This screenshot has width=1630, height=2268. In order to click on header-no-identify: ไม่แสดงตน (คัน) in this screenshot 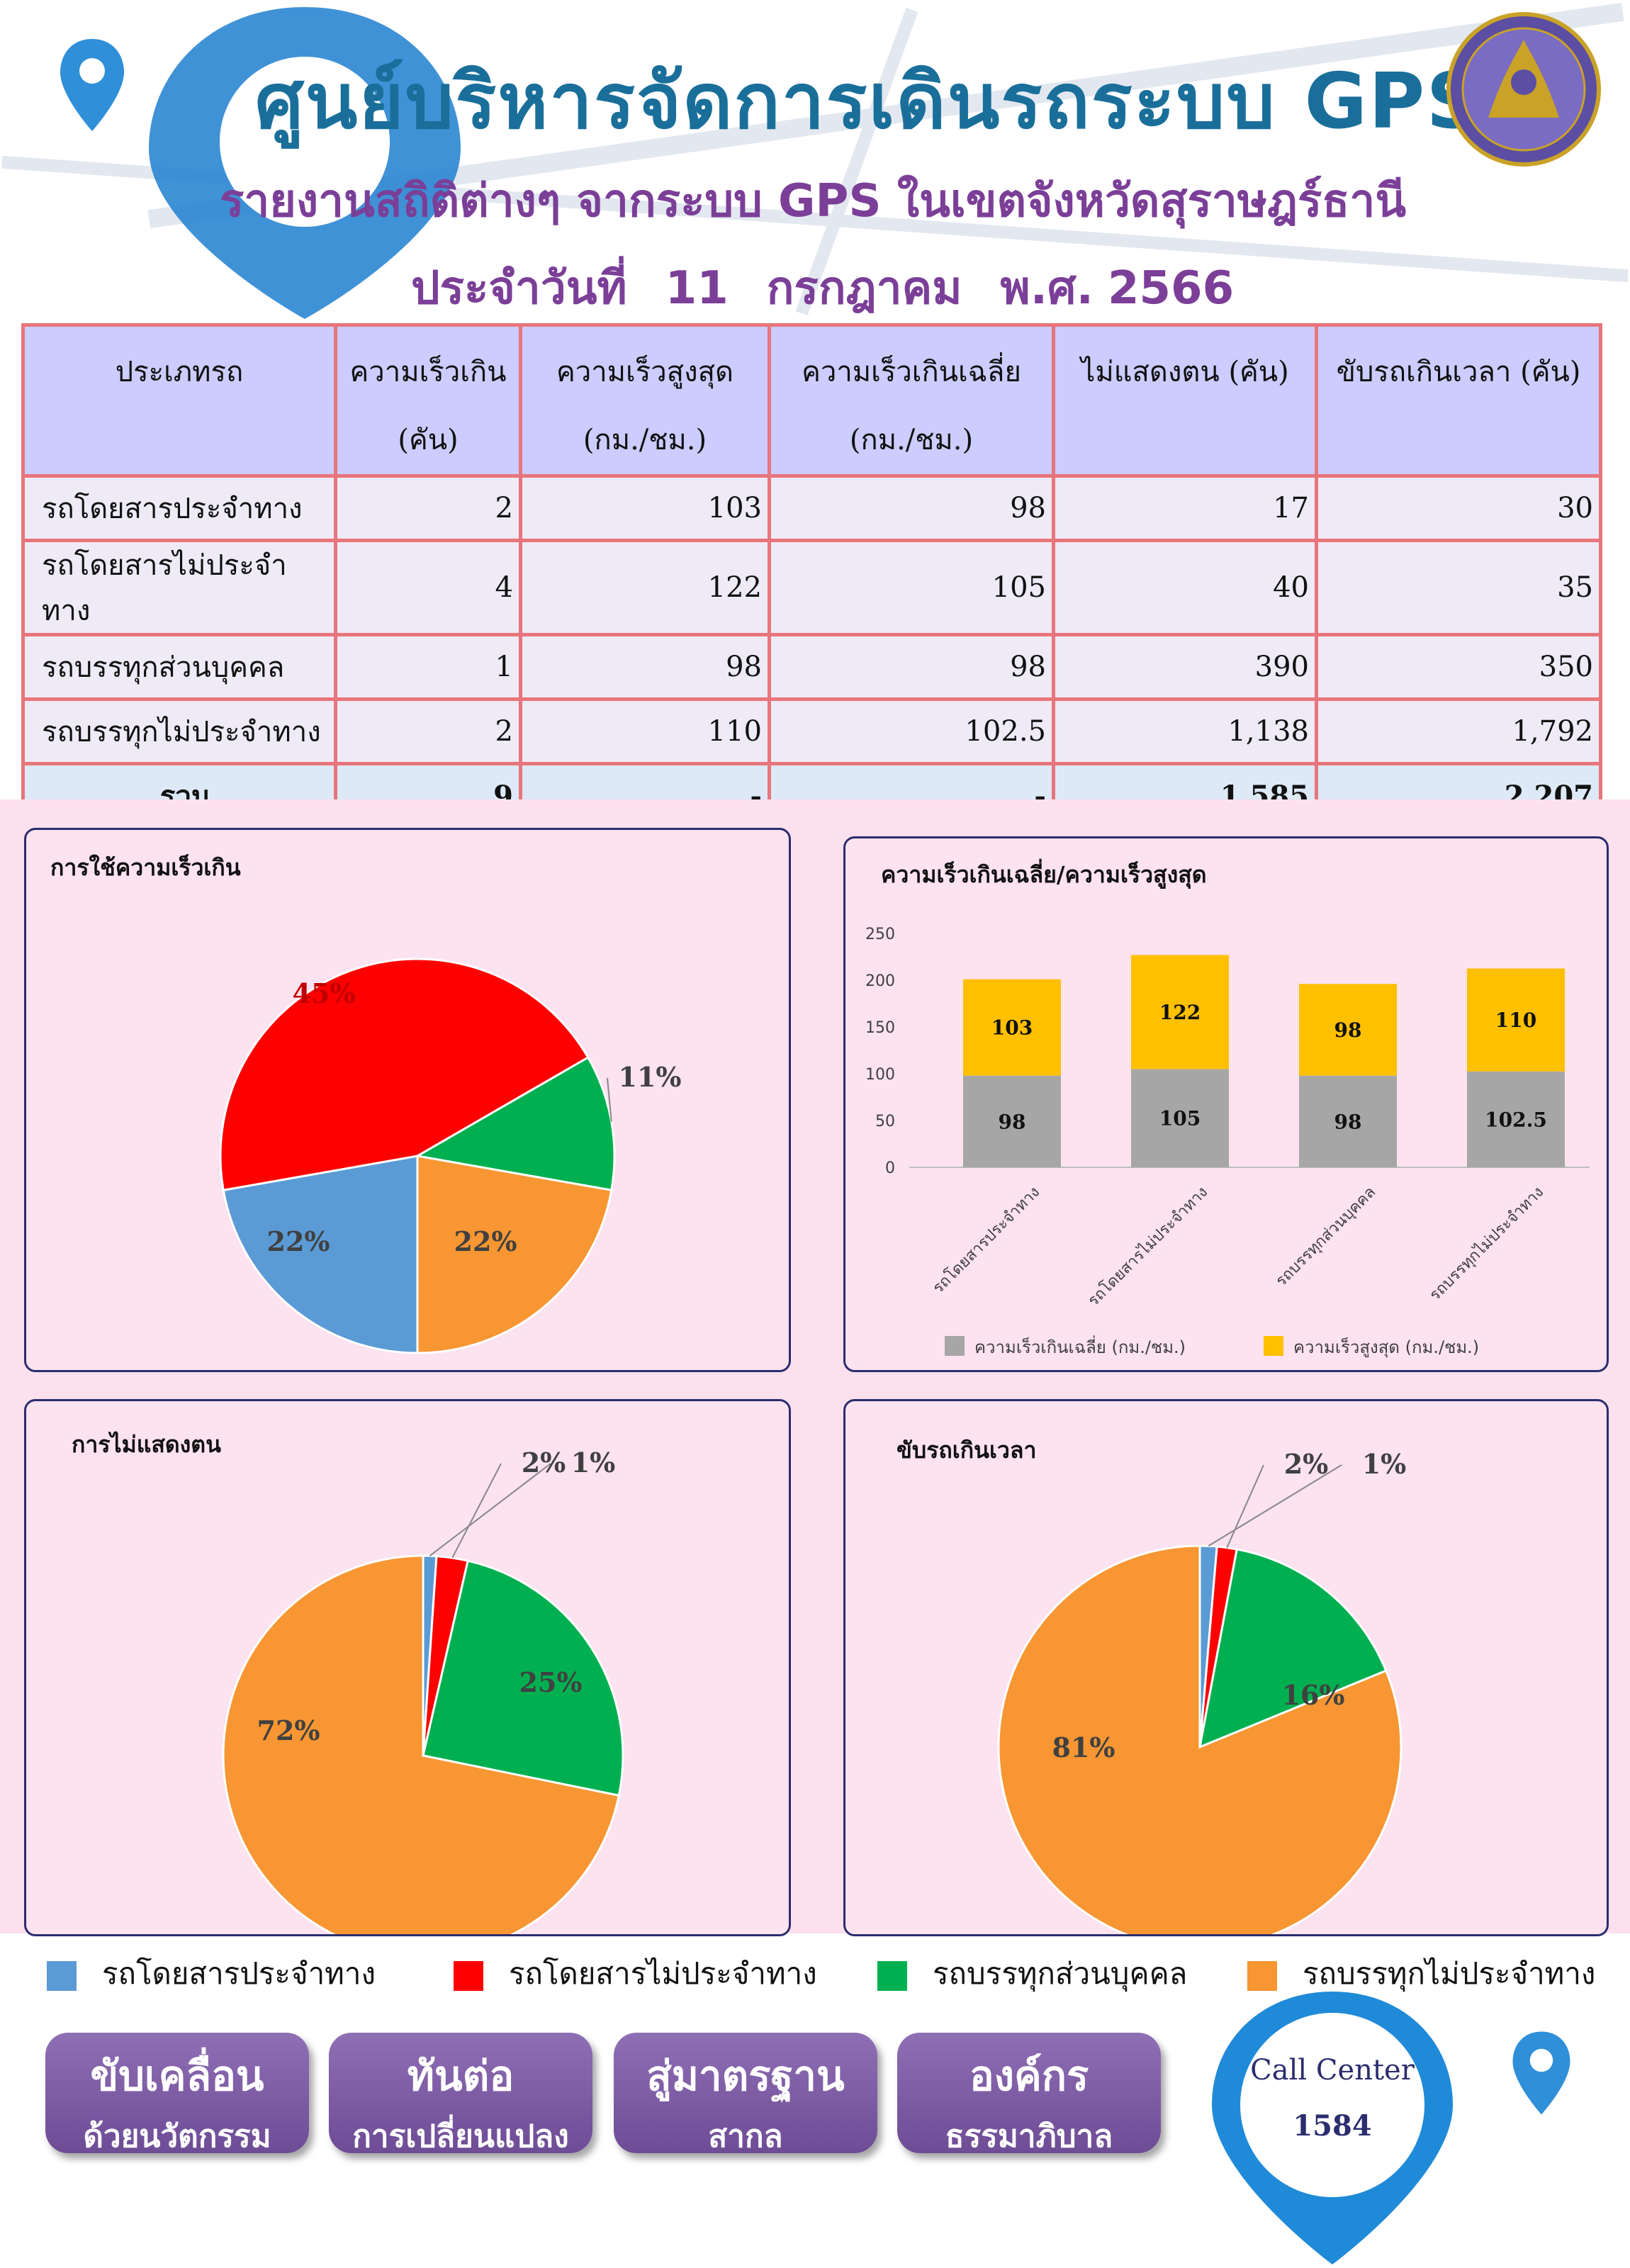, I will do `click(1185, 400)`.